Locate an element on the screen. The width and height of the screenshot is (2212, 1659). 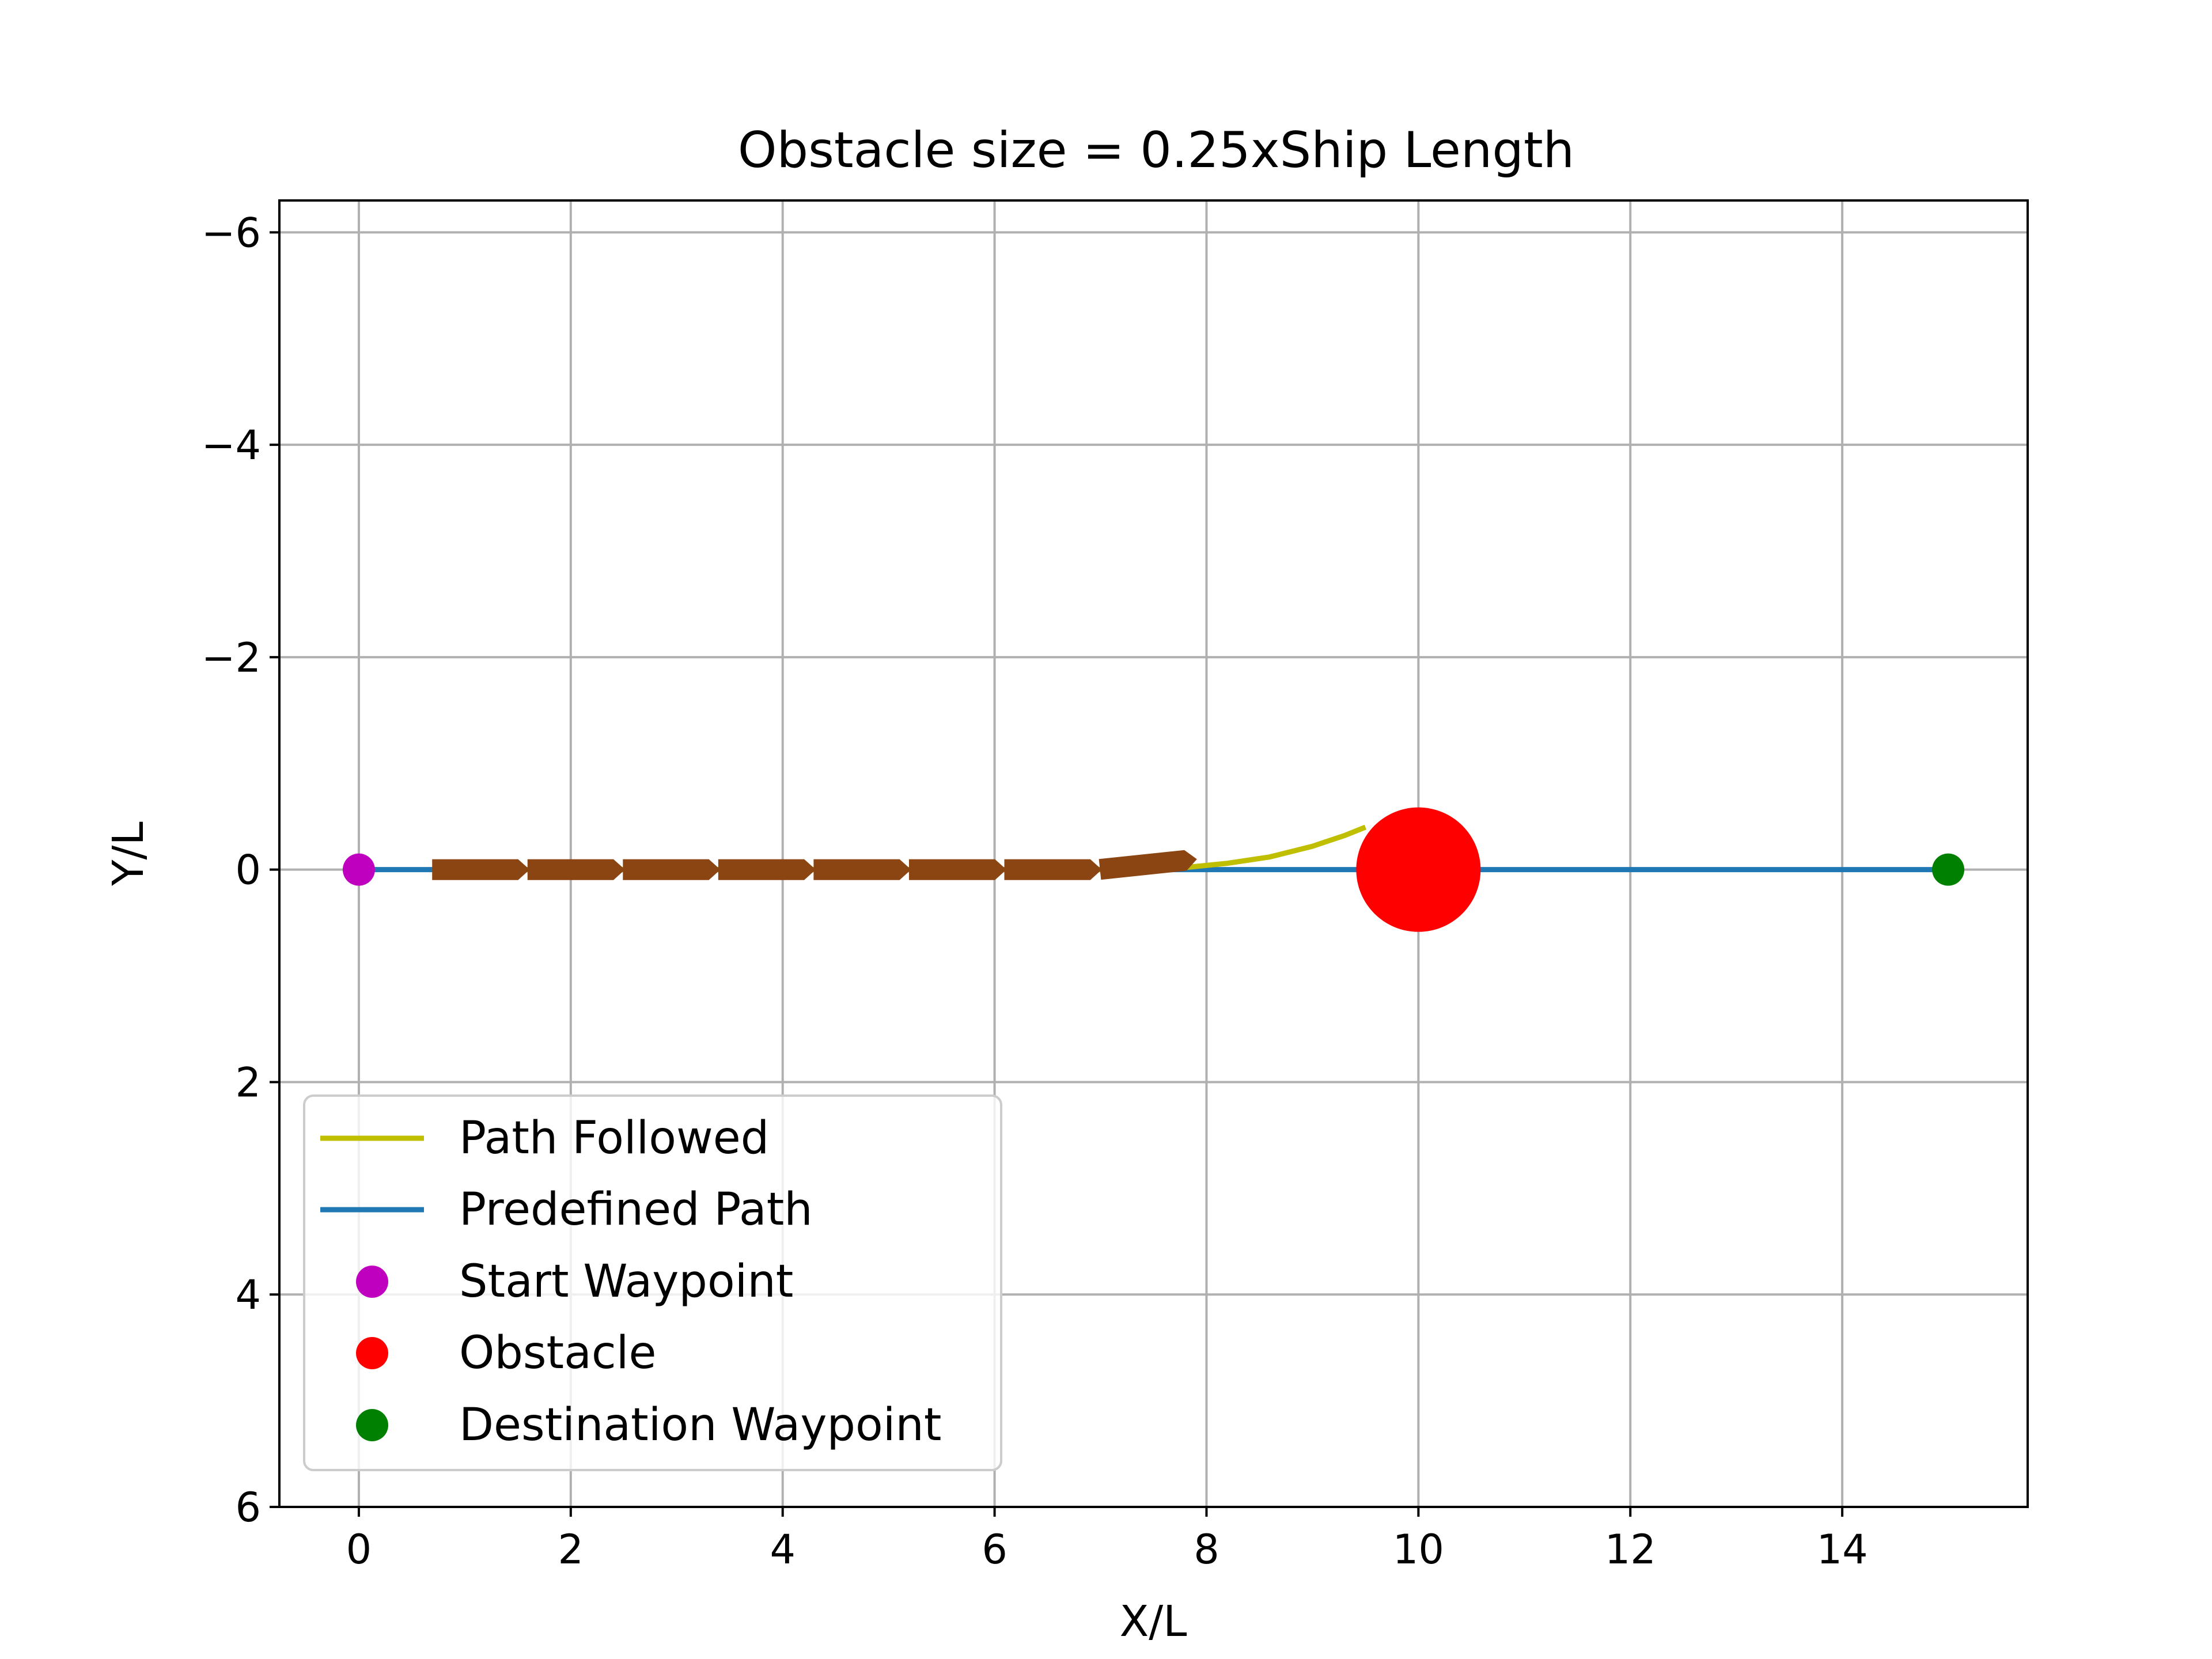
legend-marker-destination-waypoint is located at coordinates (372, 1425).